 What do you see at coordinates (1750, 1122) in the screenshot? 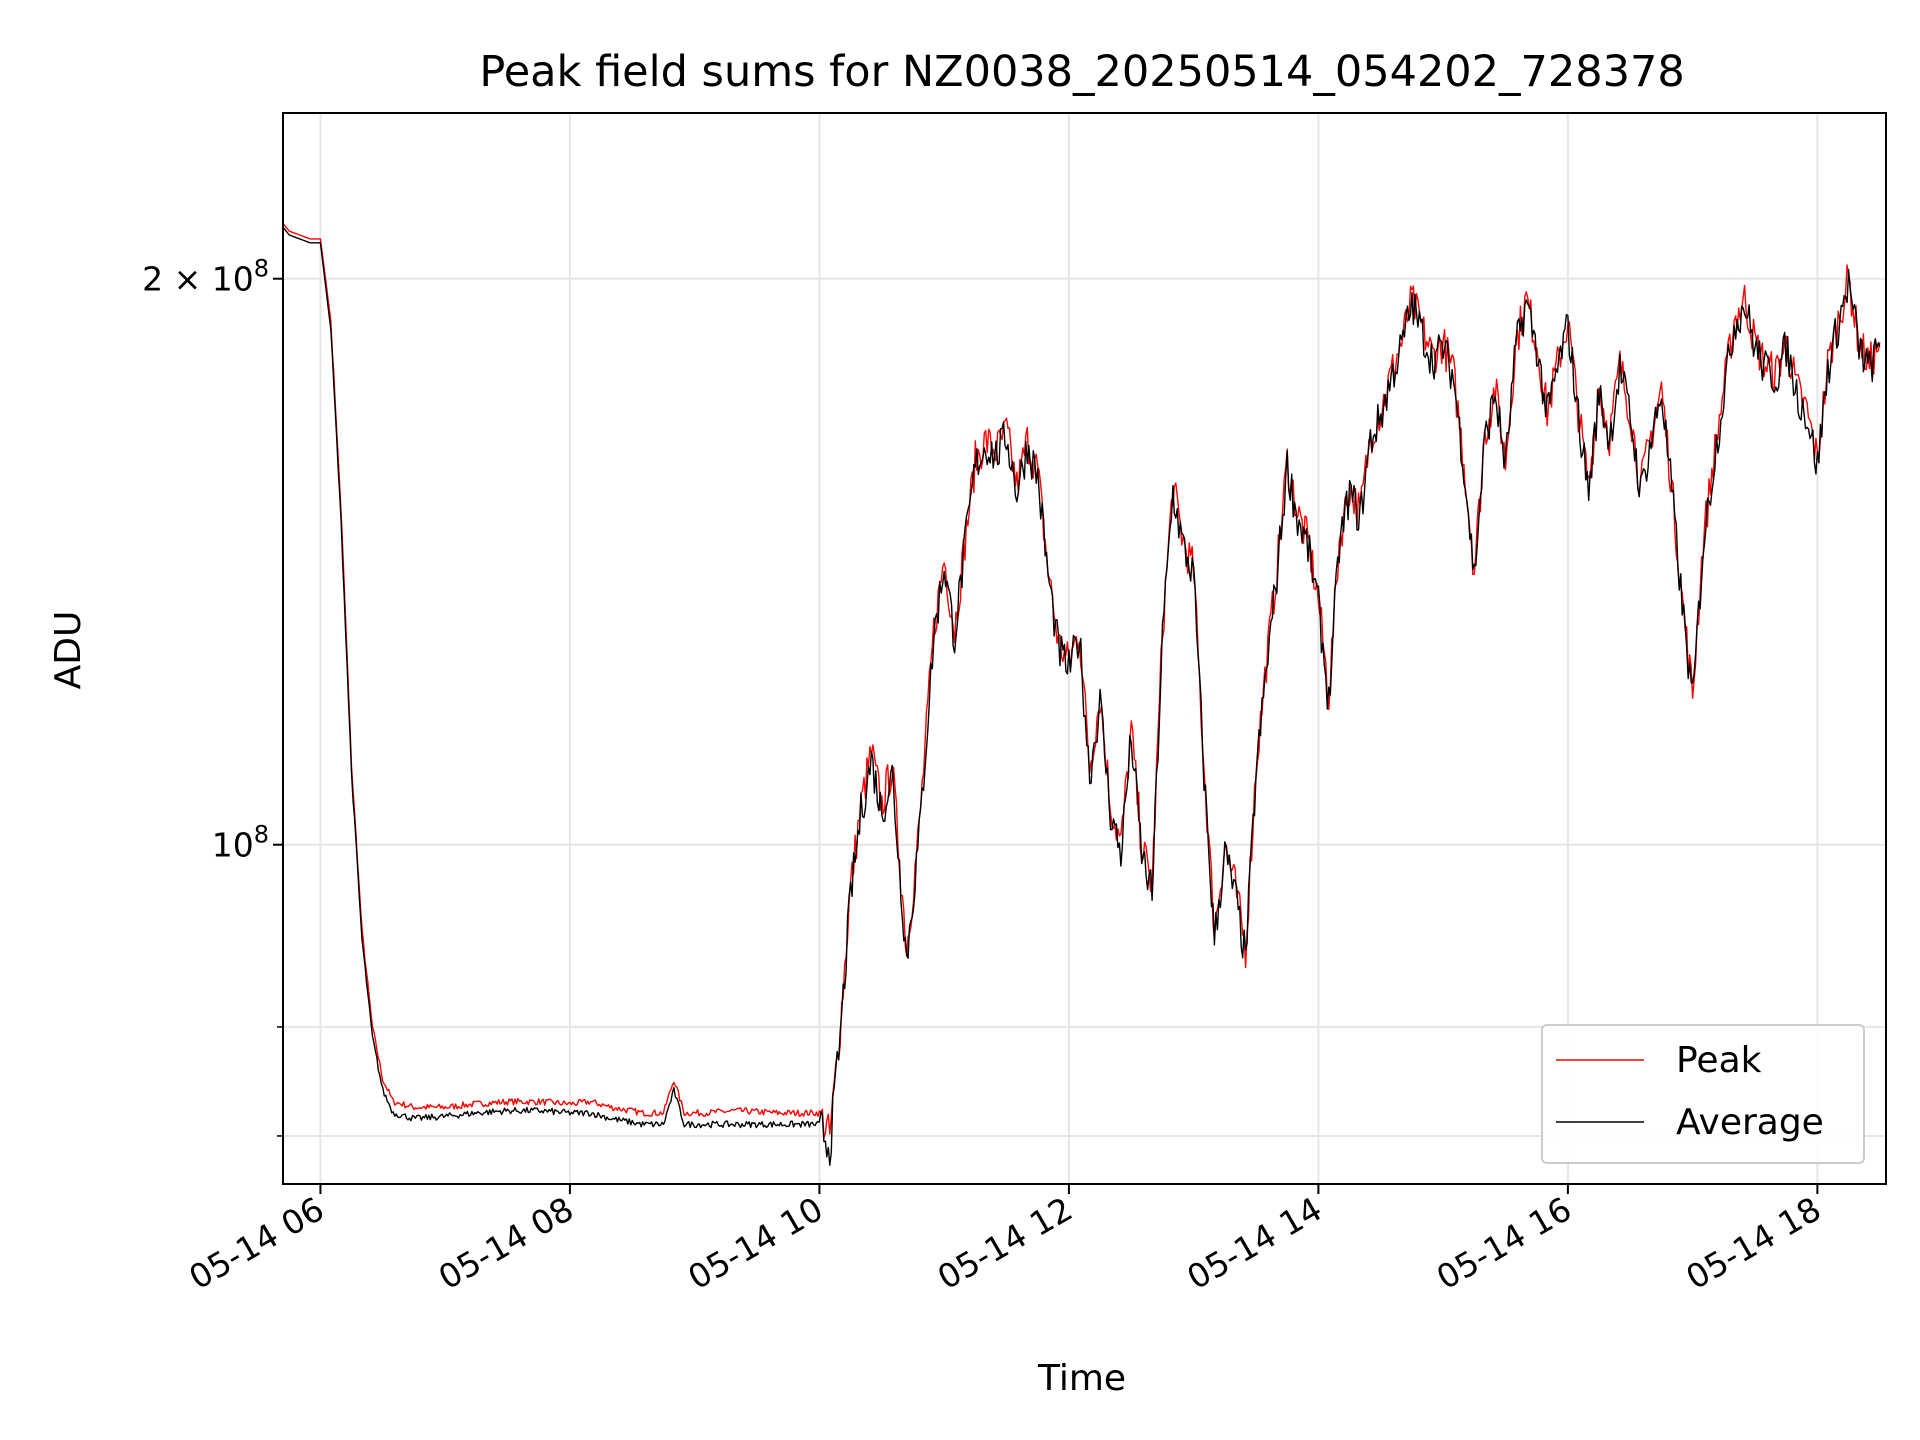
I see `legend-label-average: Average` at bounding box center [1750, 1122].